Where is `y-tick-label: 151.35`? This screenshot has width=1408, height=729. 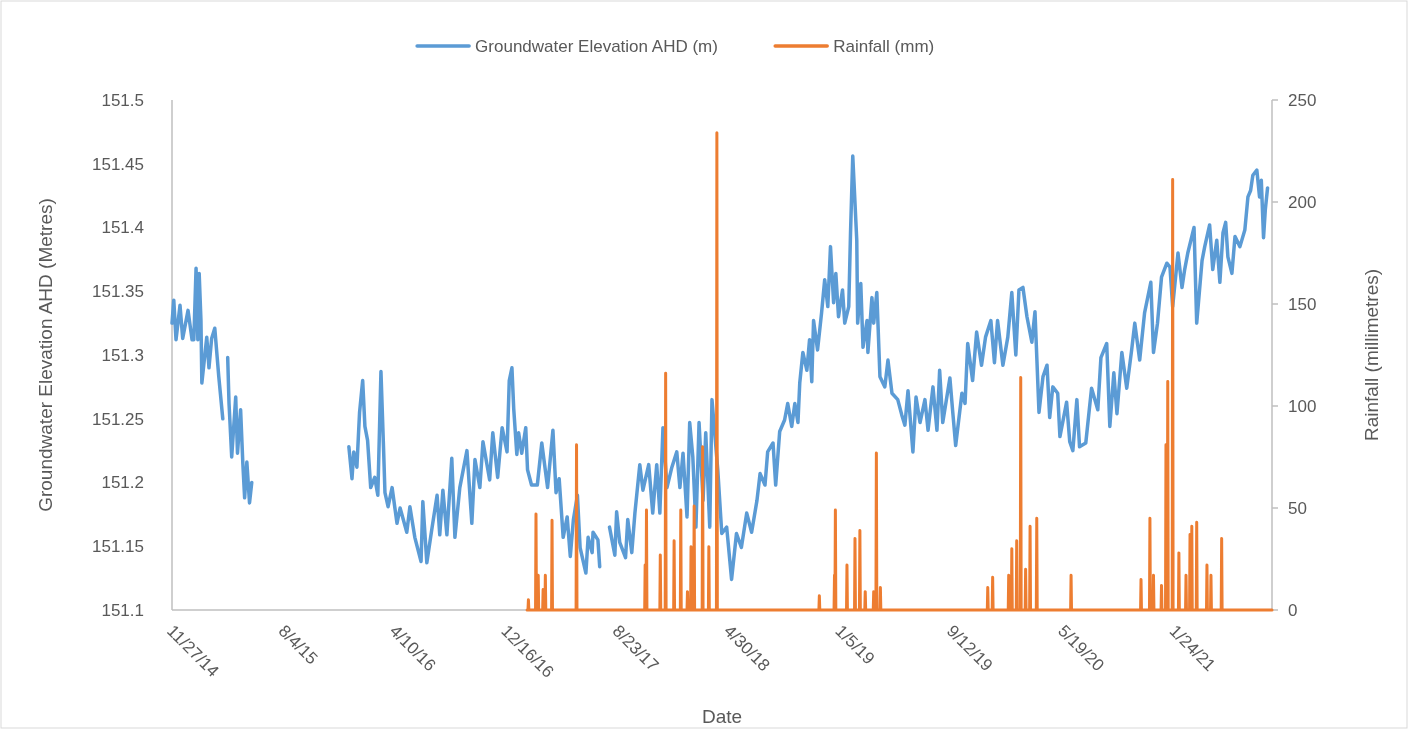
y-tick-label: 151.35 is located at coordinates (118, 292).